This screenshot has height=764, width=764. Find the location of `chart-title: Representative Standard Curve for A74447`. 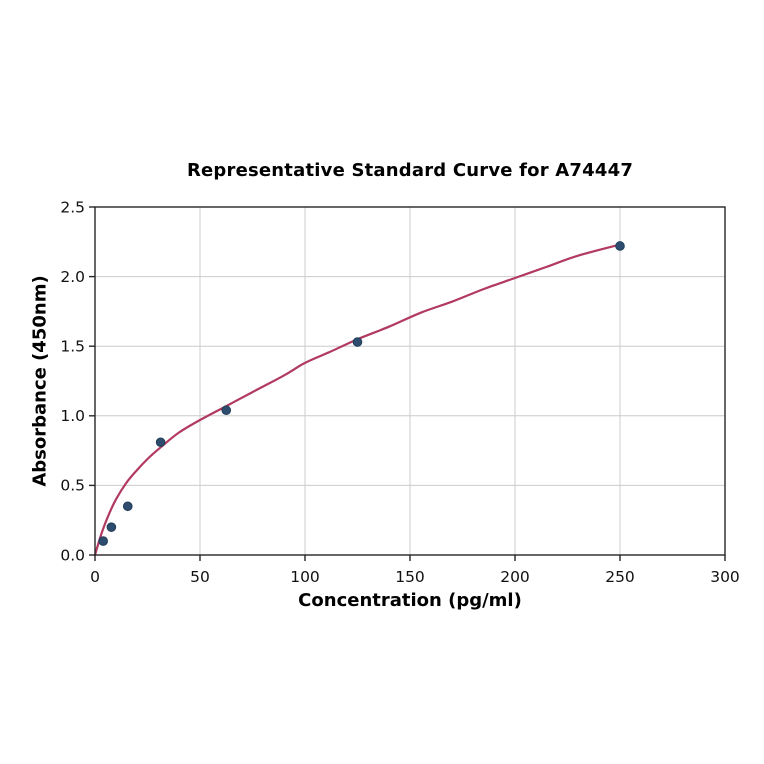

chart-title: Representative Standard Curve for A74447 is located at coordinates (410, 170).